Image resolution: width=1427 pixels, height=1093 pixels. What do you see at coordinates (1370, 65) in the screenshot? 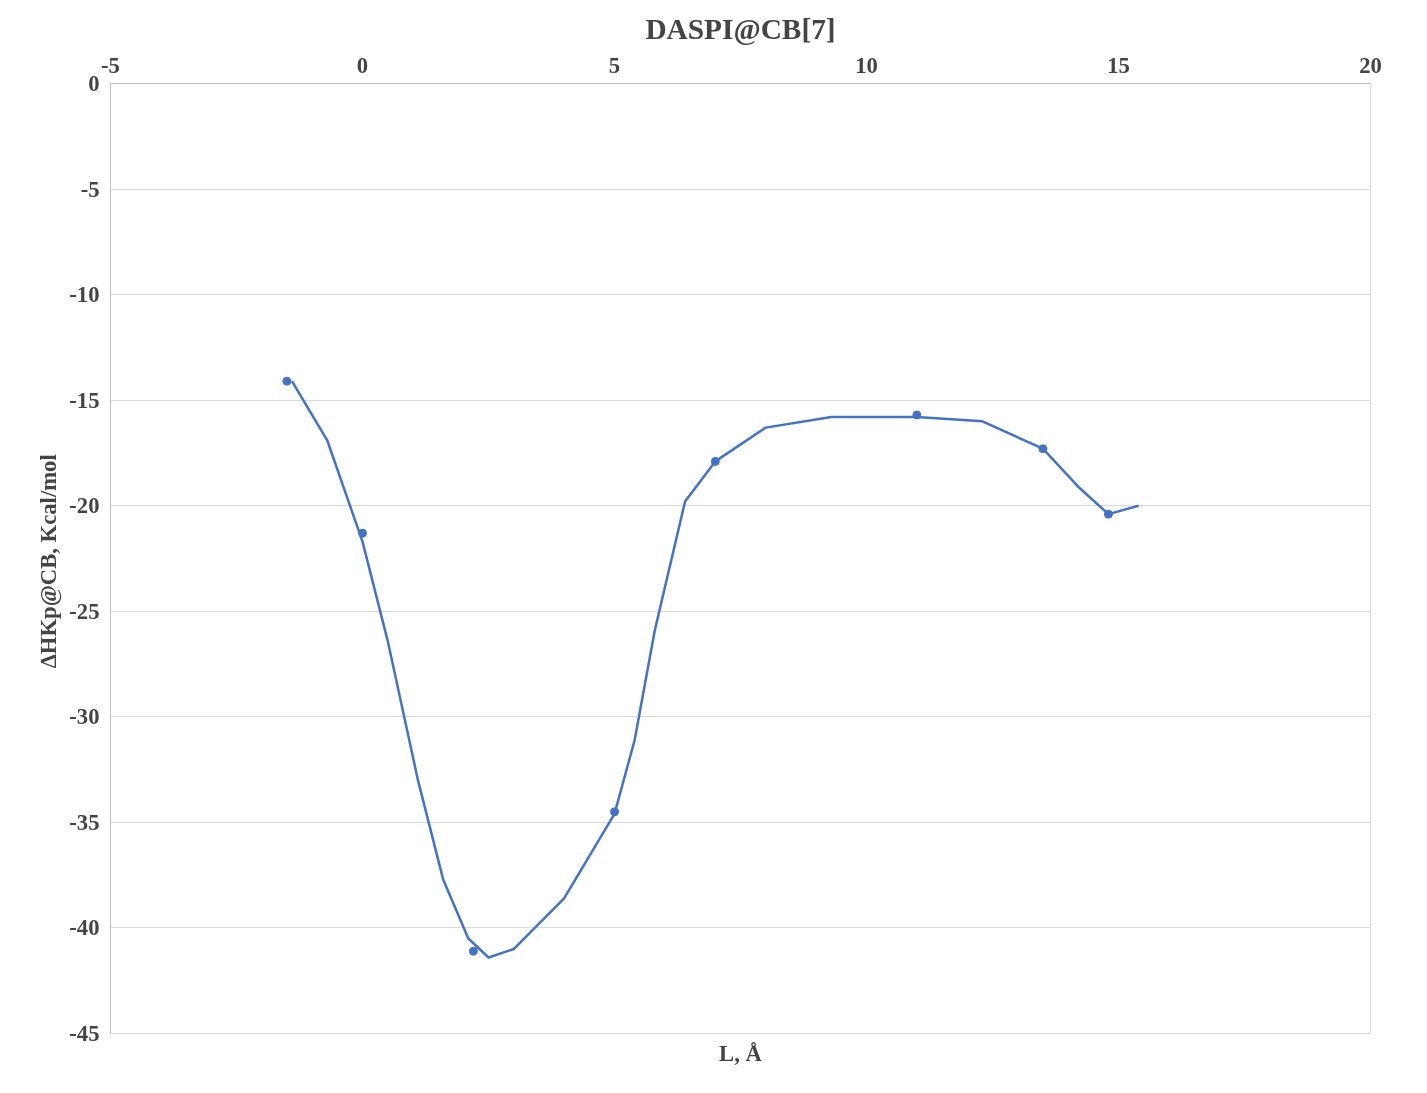
I see `x-tick-label: 20` at bounding box center [1370, 65].